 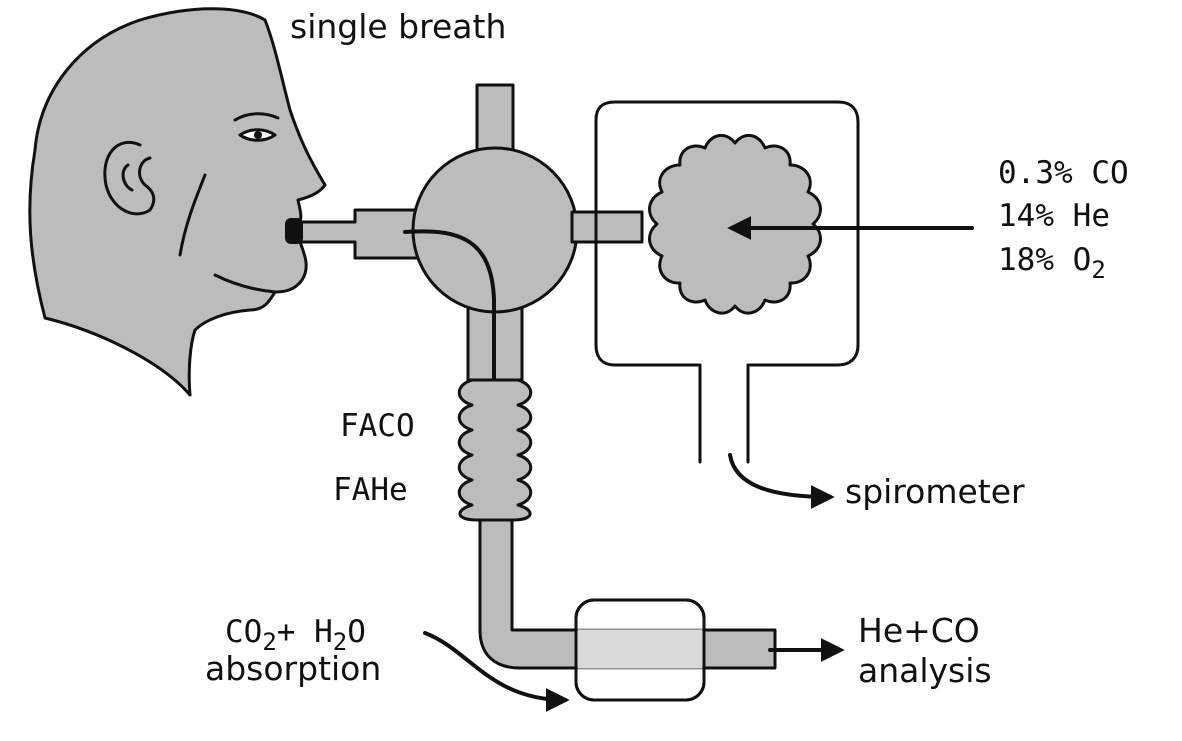 What do you see at coordinates (607, 227) in the screenshot?
I see `valve-to-bag-tube` at bounding box center [607, 227].